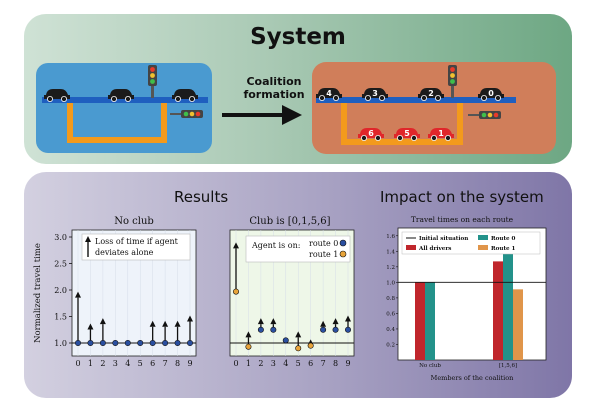  I want to click on y-tick-label: 0.2, so click(390, 345).